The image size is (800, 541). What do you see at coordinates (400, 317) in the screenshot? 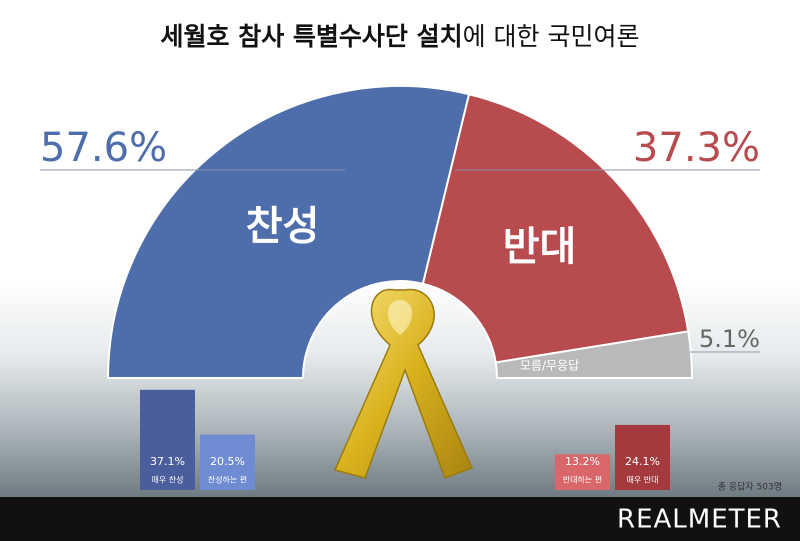
I see `ribbon-loop` at bounding box center [400, 317].